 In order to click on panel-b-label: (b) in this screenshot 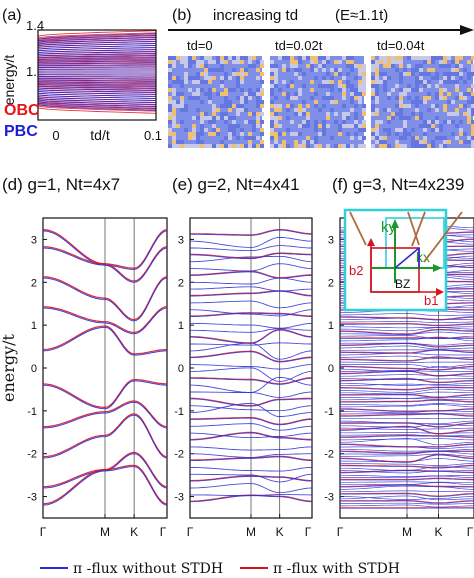, I will do `click(182, 15)`.